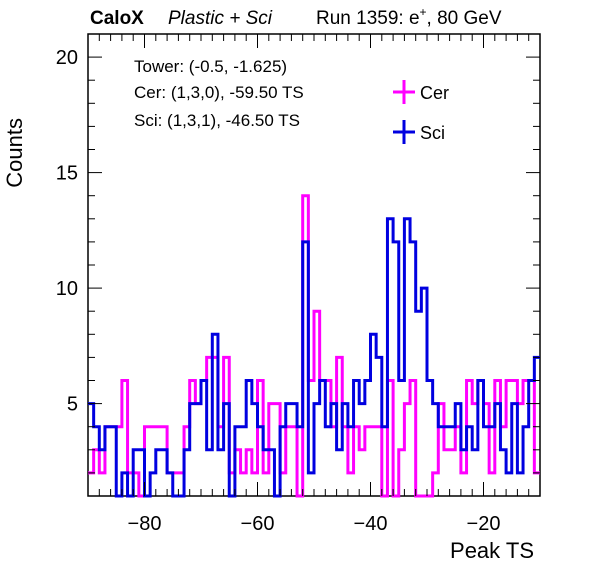  What do you see at coordinates (484, 524) in the screenshot?
I see `x-tick-label: −20` at bounding box center [484, 524].